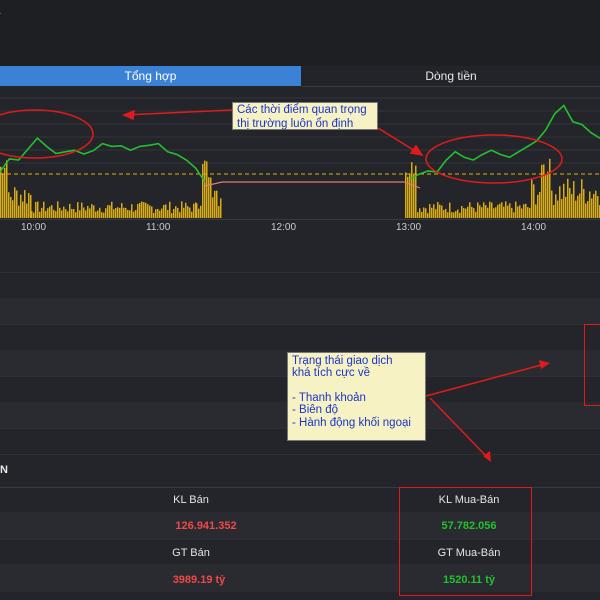 The width and height of the screenshot is (600, 600). Describe the element at coordinates (329, 397) in the screenshot. I see `note-line: - Thanh khoản` at that location.